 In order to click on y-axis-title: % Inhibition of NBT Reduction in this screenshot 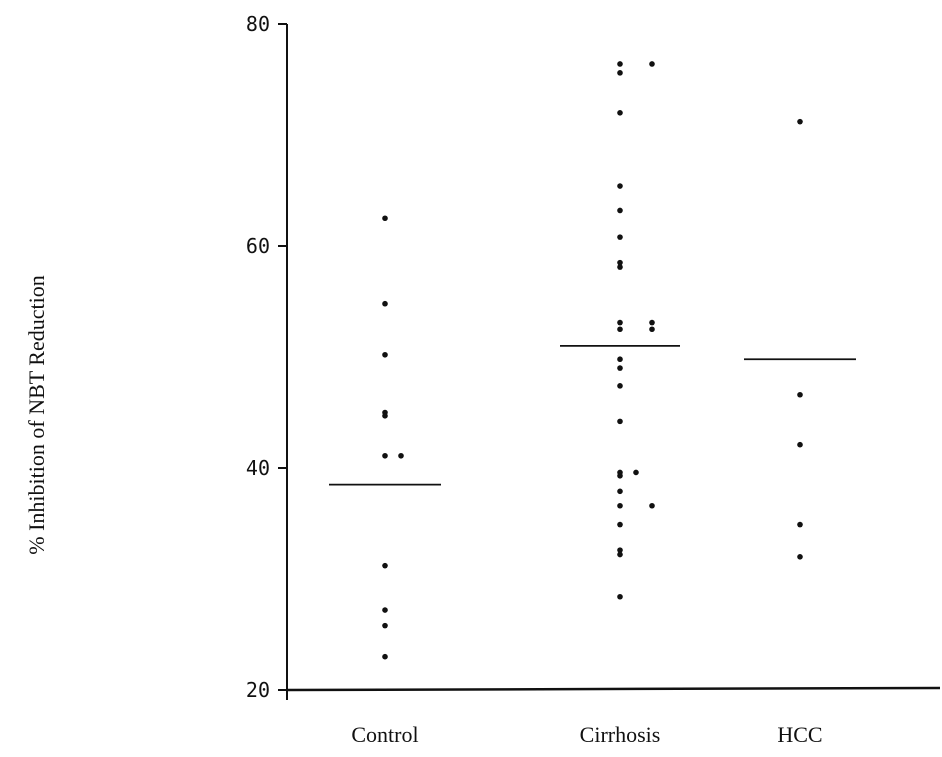, I will do `click(36, 414)`.